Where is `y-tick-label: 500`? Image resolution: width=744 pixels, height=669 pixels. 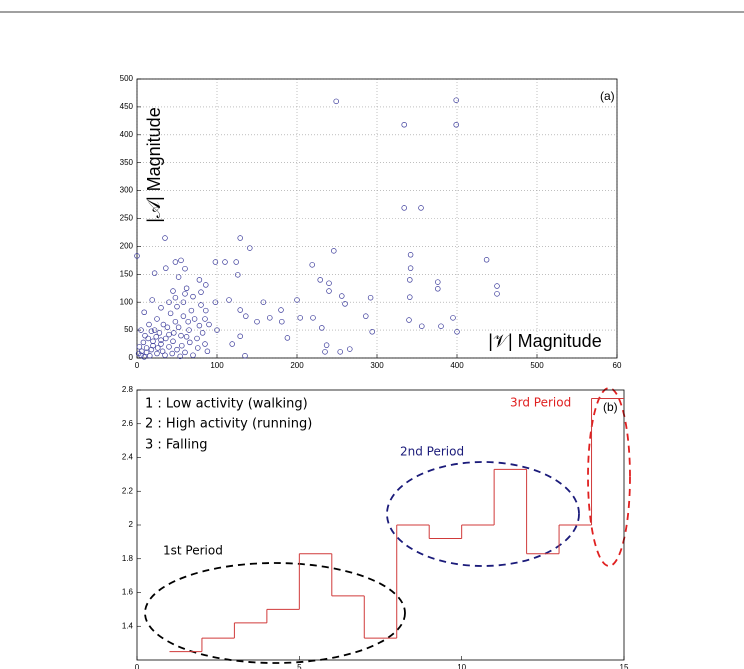
y-tick-label: 500 is located at coordinates (127, 78).